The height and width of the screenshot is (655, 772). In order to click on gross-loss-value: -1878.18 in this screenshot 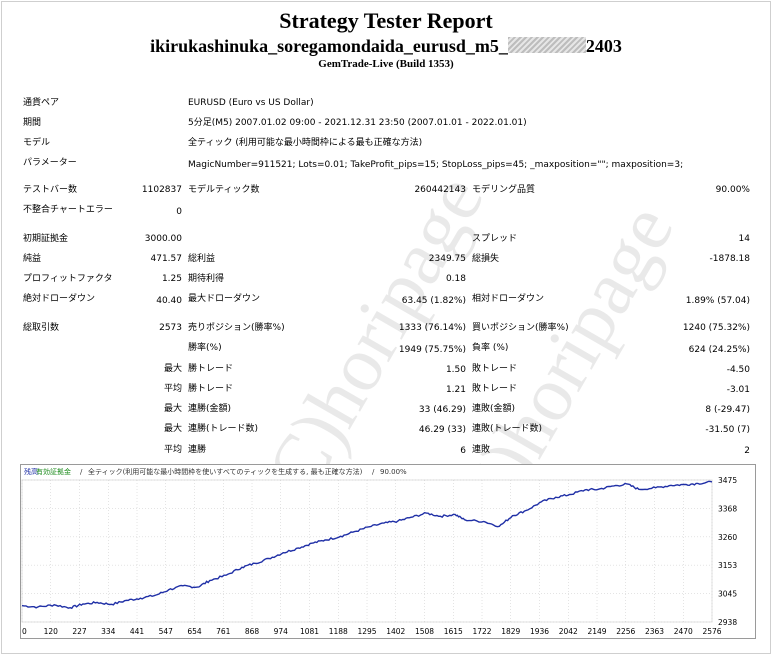, I will do `click(729, 259)`.